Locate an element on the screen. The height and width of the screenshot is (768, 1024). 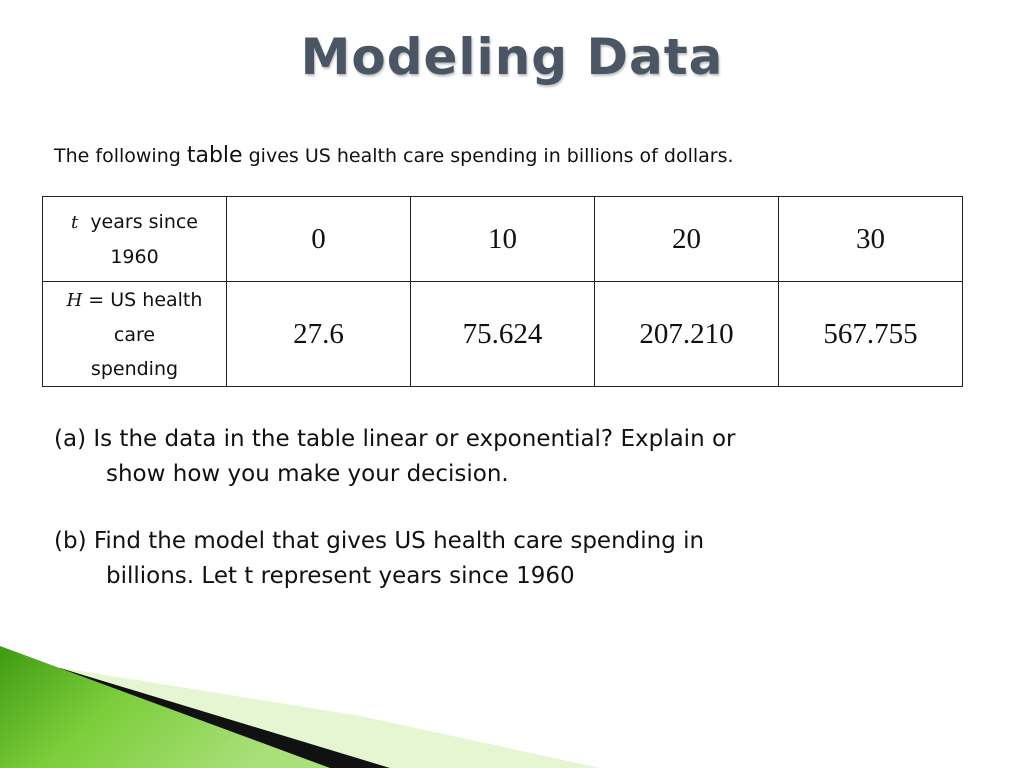
table-row-years: t years since 1960 0 10 20 30 is located at coordinates (502, 239).